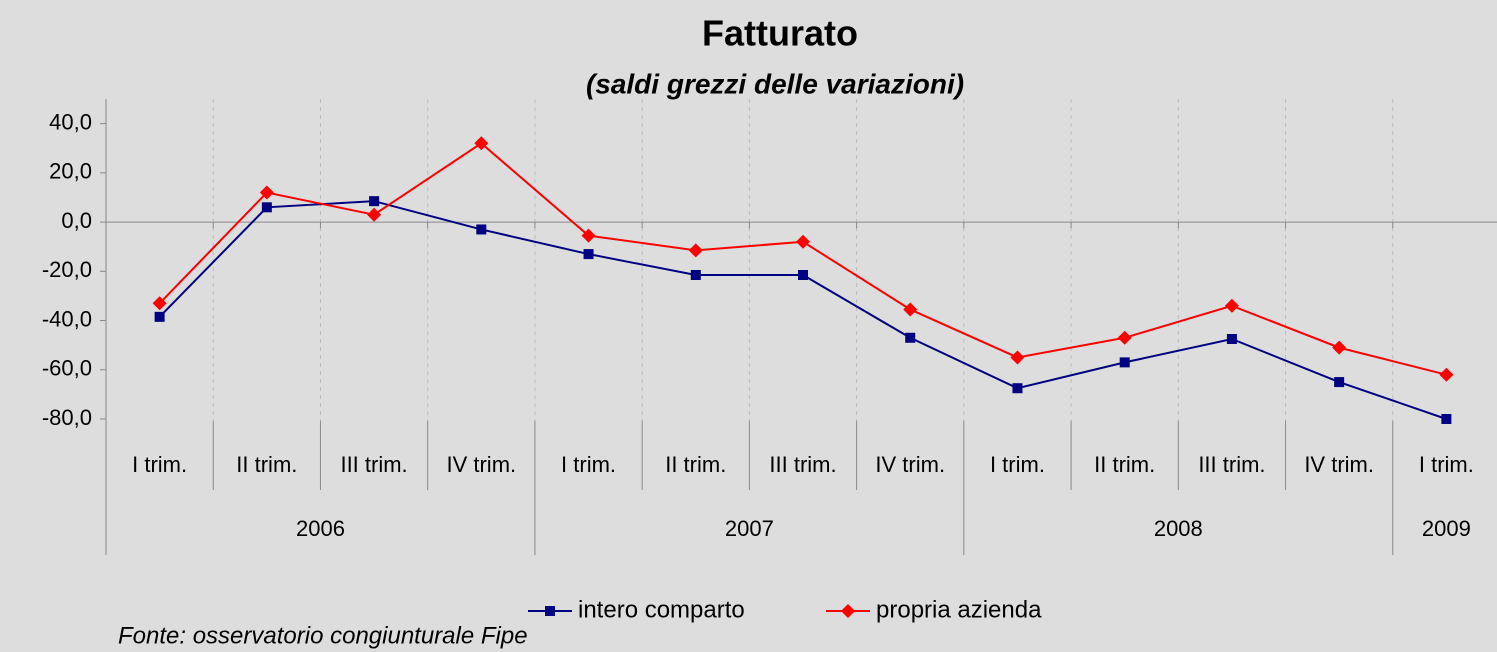  What do you see at coordinates (70, 171) in the screenshot?
I see `y-tick-label: 20,0` at bounding box center [70, 171].